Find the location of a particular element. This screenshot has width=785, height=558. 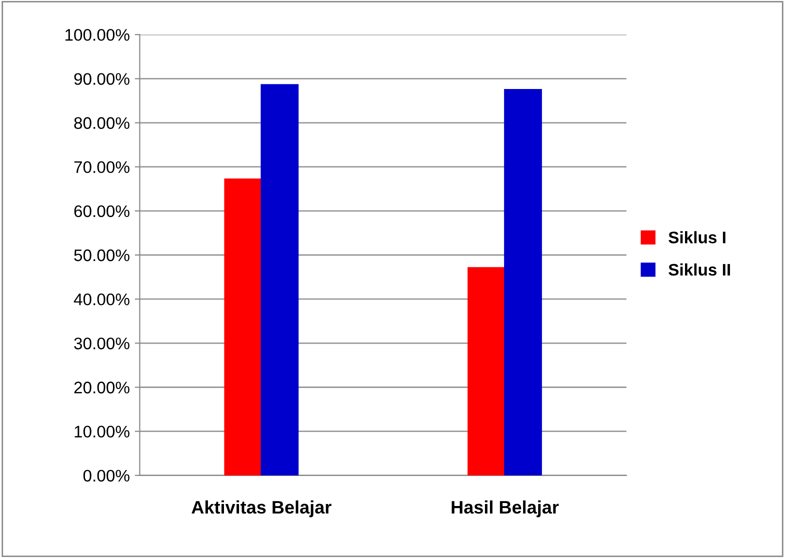

y-tick-label: 80.00% is located at coordinates (102, 123).